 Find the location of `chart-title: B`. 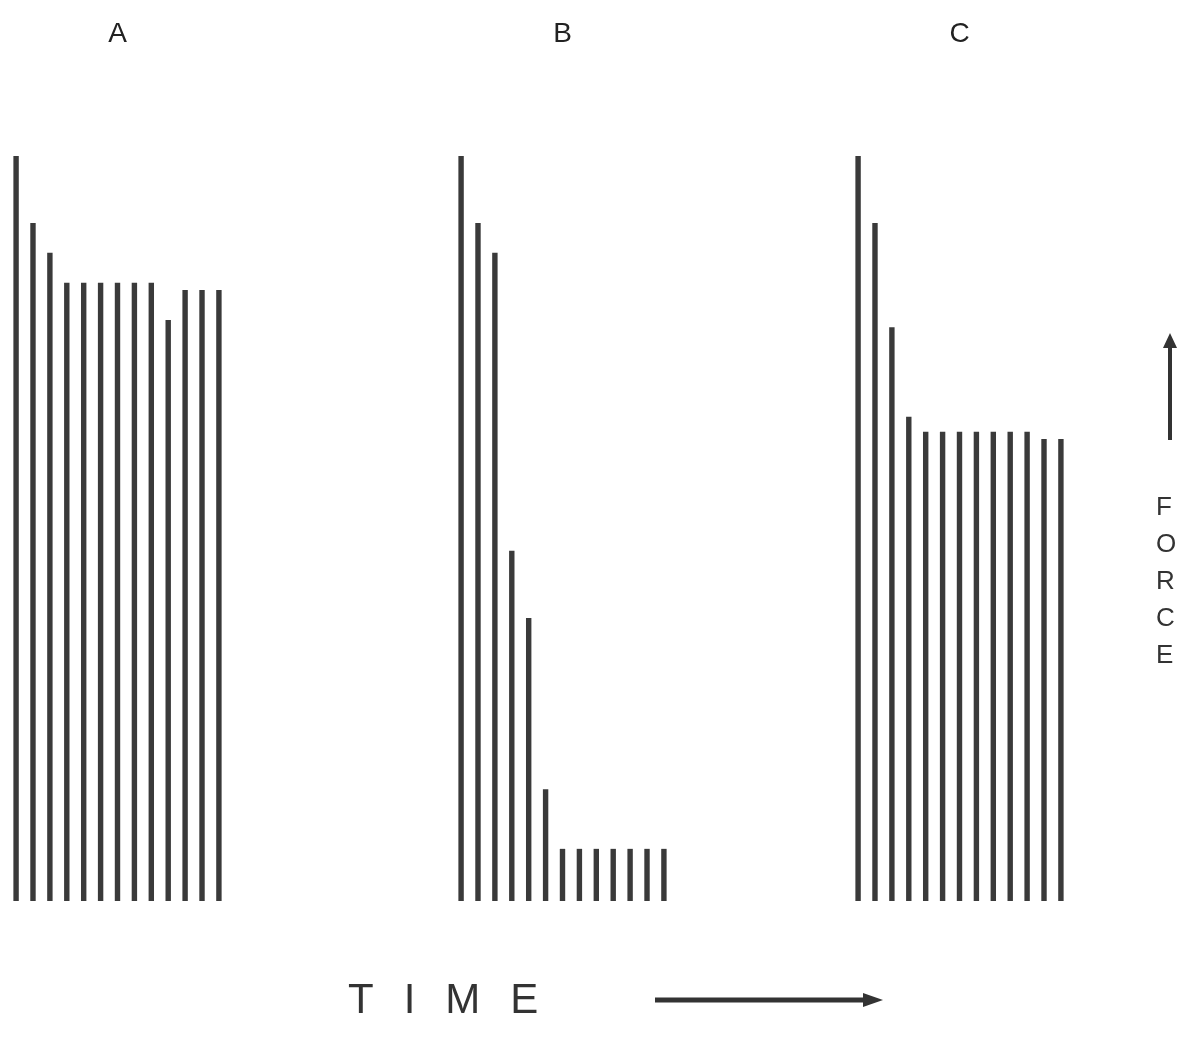

chart-title: B is located at coordinates (562, 32).